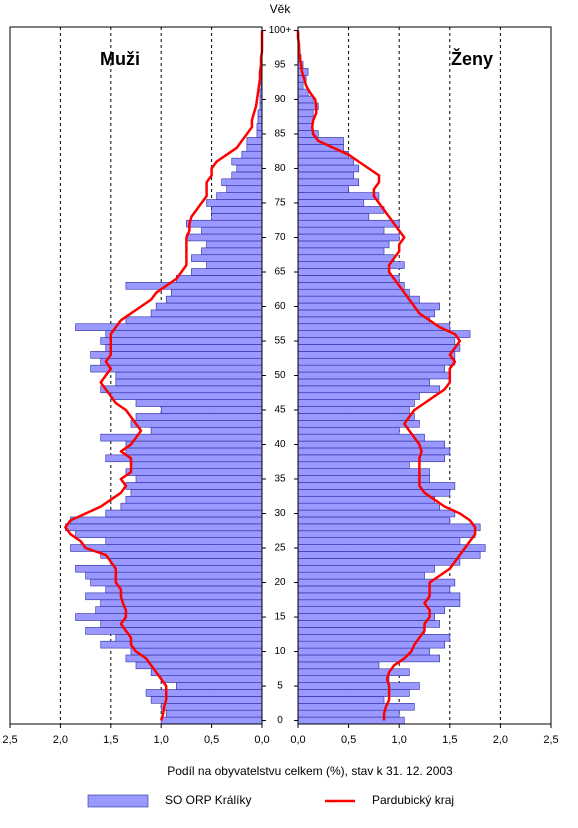  I want to click on y-tick-label: 80, so click(280, 168).